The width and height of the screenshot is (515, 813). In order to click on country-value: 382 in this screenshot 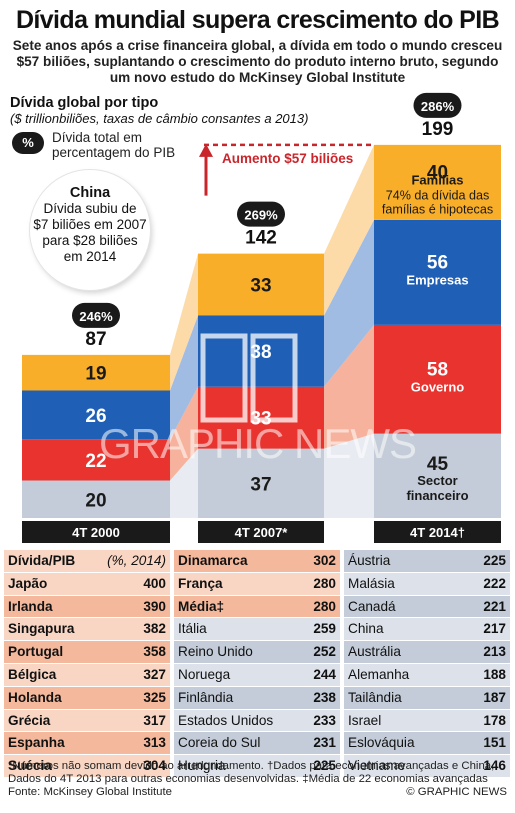, I will do `click(154, 629)`.